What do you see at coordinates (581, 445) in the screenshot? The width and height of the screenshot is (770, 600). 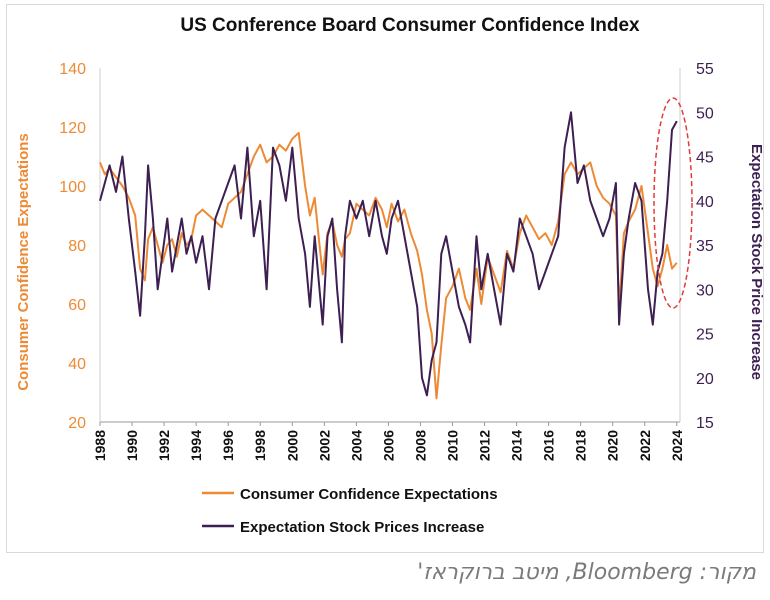 I see `x-tick-label: 2018` at bounding box center [581, 445].